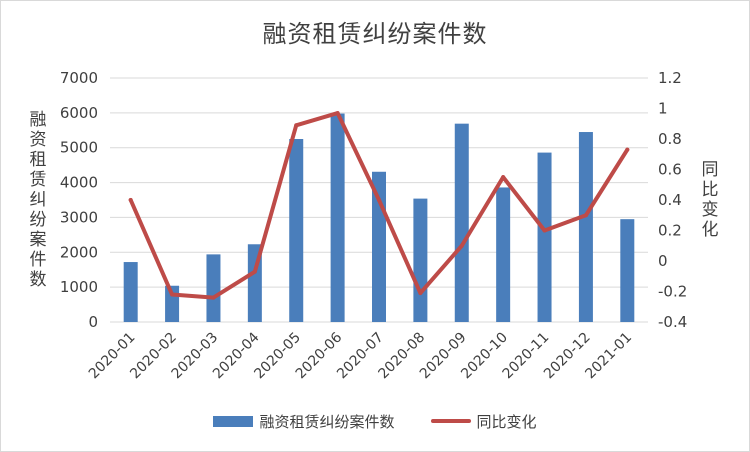  Describe the element at coordinates (672, 292) in the screenshot. I see `y-tick-label-right: -0.2` at that location.